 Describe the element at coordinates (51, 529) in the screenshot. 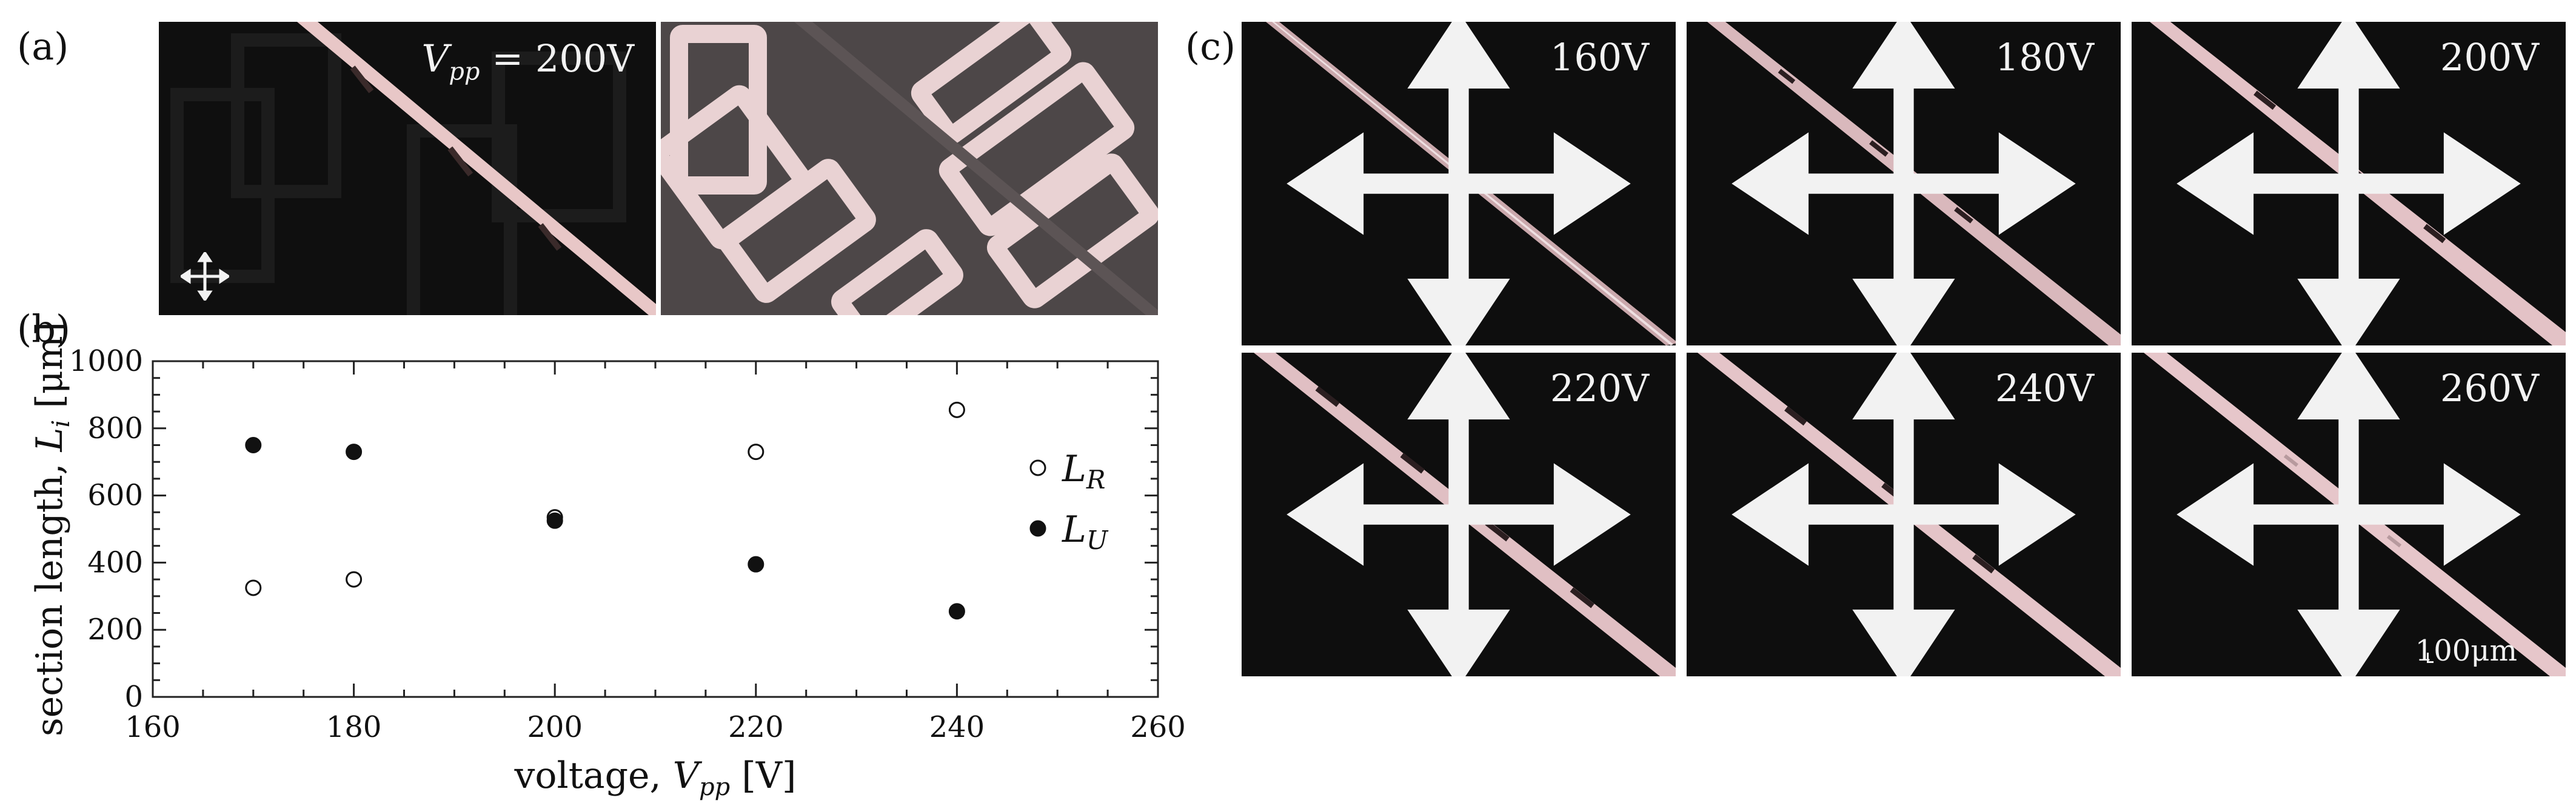

I see `y-axis-label: section length, Li [μm]` at that location.